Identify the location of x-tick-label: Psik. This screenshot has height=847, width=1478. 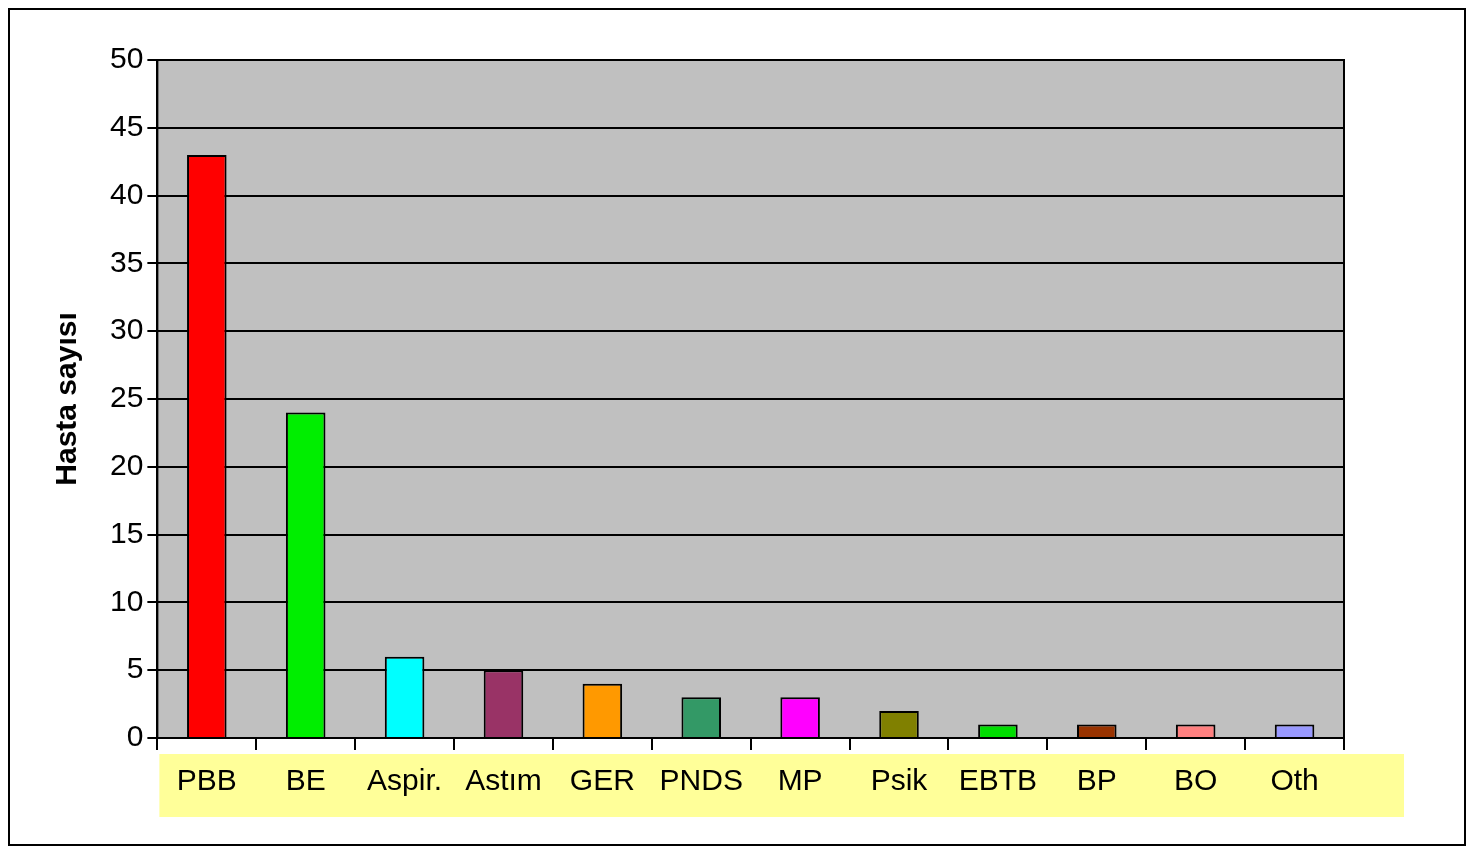
(899, 780).